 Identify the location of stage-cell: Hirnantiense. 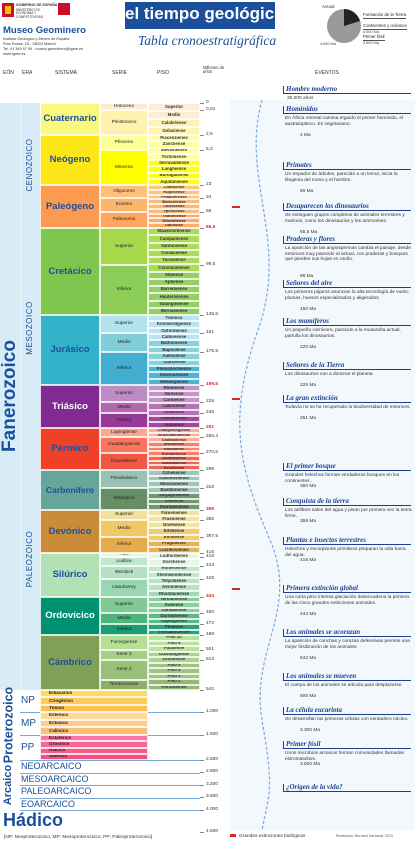
(174, 600).